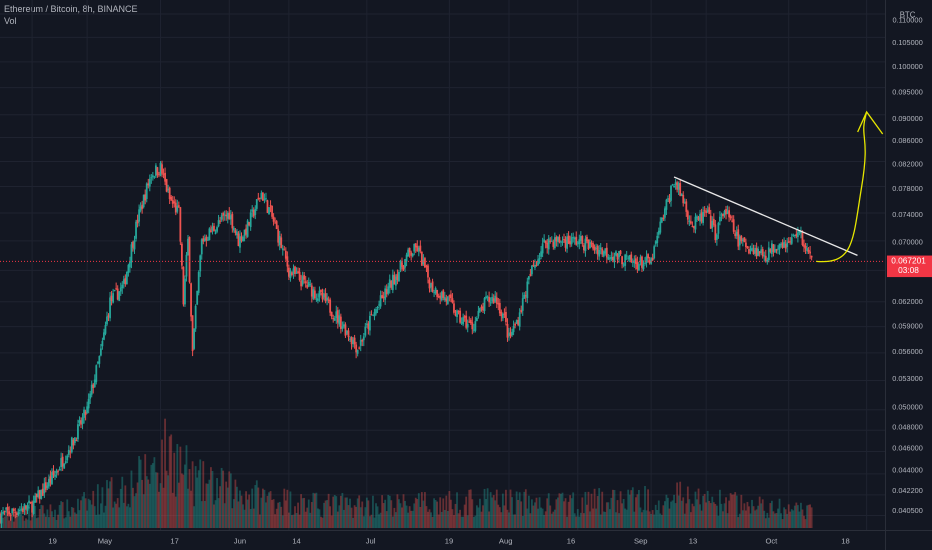 This screenshot has width=932, height=550. I want to click on resistance-trendline, so click(765, 216).